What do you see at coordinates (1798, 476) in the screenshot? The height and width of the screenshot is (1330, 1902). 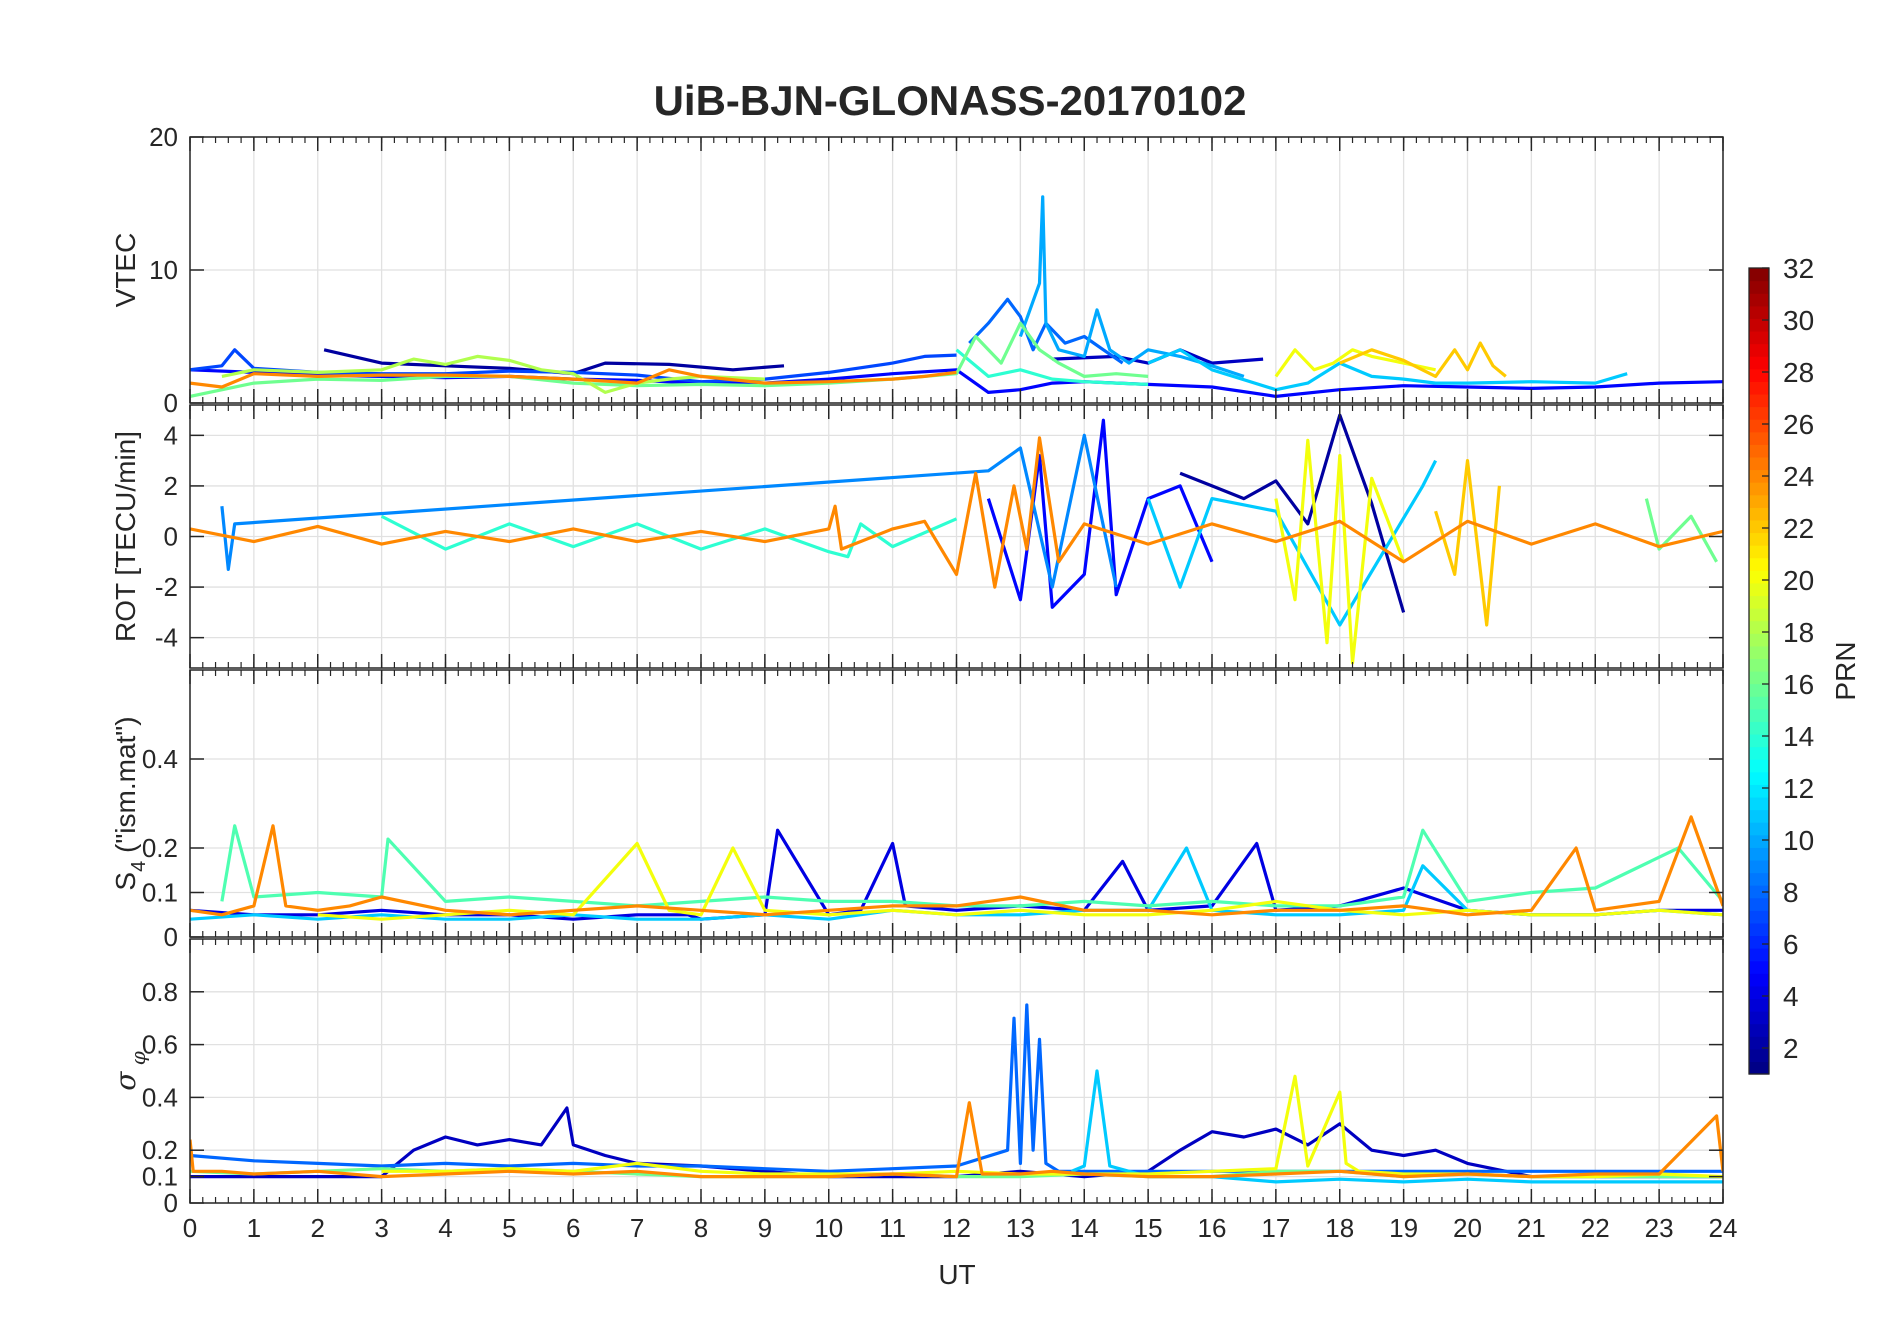 I see `colorbar-tick-label: 24` at bounding box center [1798, 476].